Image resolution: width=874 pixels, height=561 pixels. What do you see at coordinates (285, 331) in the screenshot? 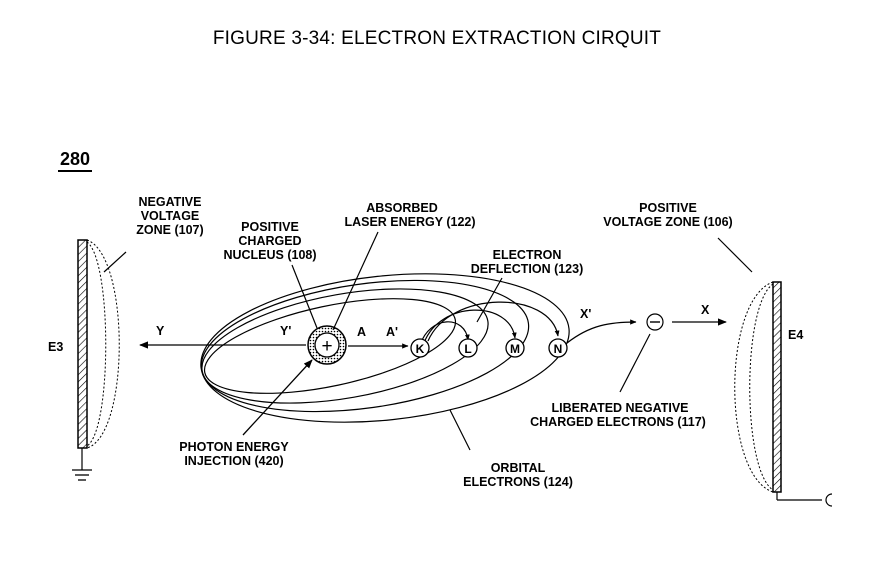
I see `y-prime-label: Y'` at bounding box center [285, 331].